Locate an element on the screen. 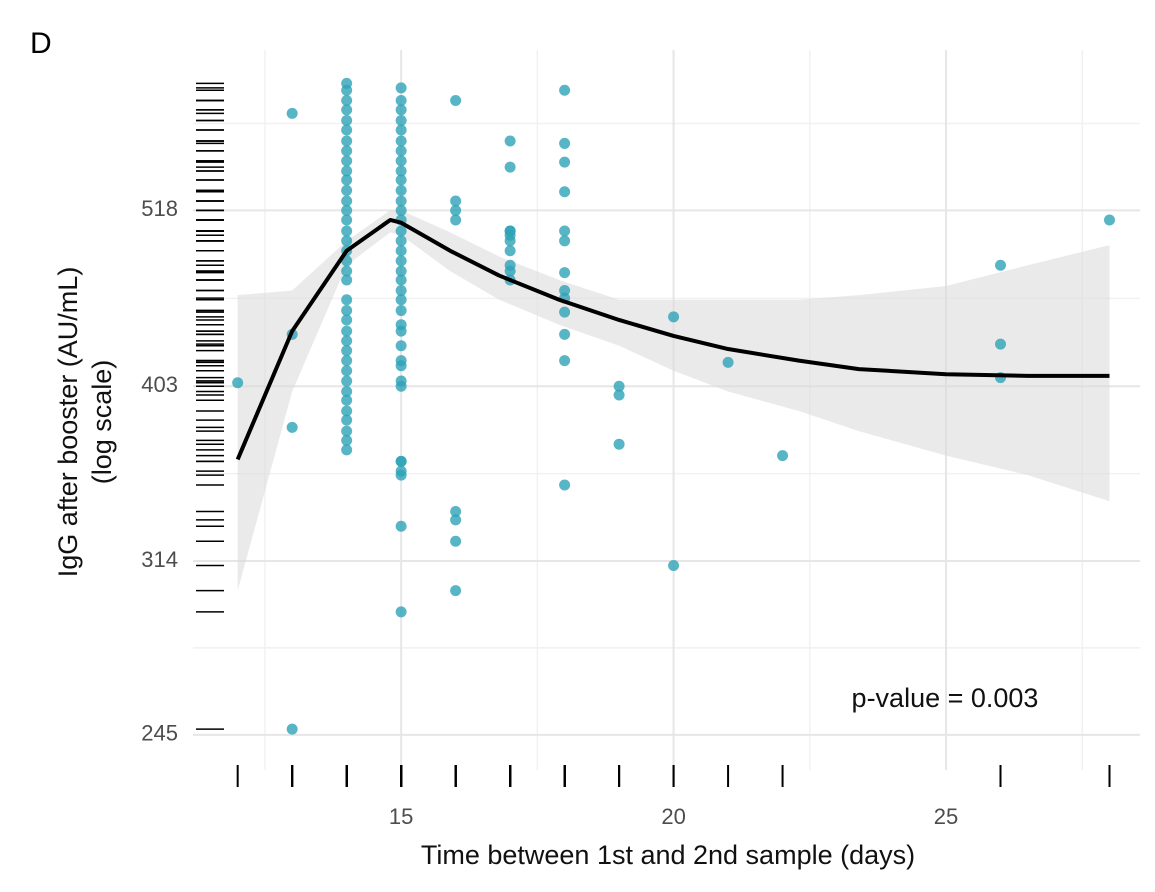  panel-label: D is located at coordinates (41, 43).